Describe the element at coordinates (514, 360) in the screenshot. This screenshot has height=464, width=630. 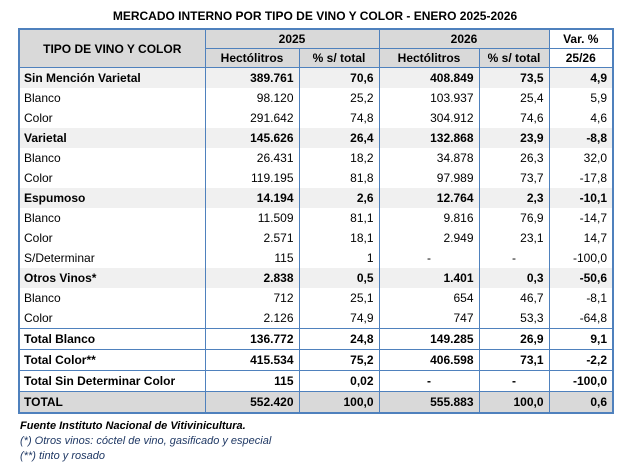
I see `cell-pct-total-2026: 73,1` at that location.